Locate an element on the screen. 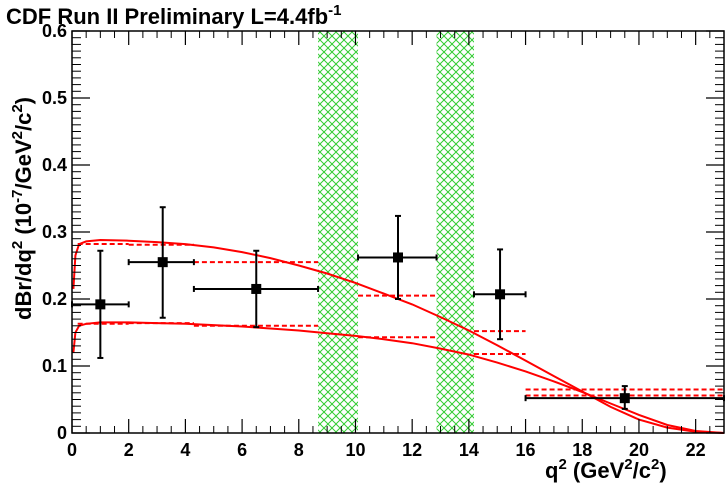 Image resolution: width=728 pixels, height=488 pixels. x-tick-label: 6 is located at coordinates (242, 450).